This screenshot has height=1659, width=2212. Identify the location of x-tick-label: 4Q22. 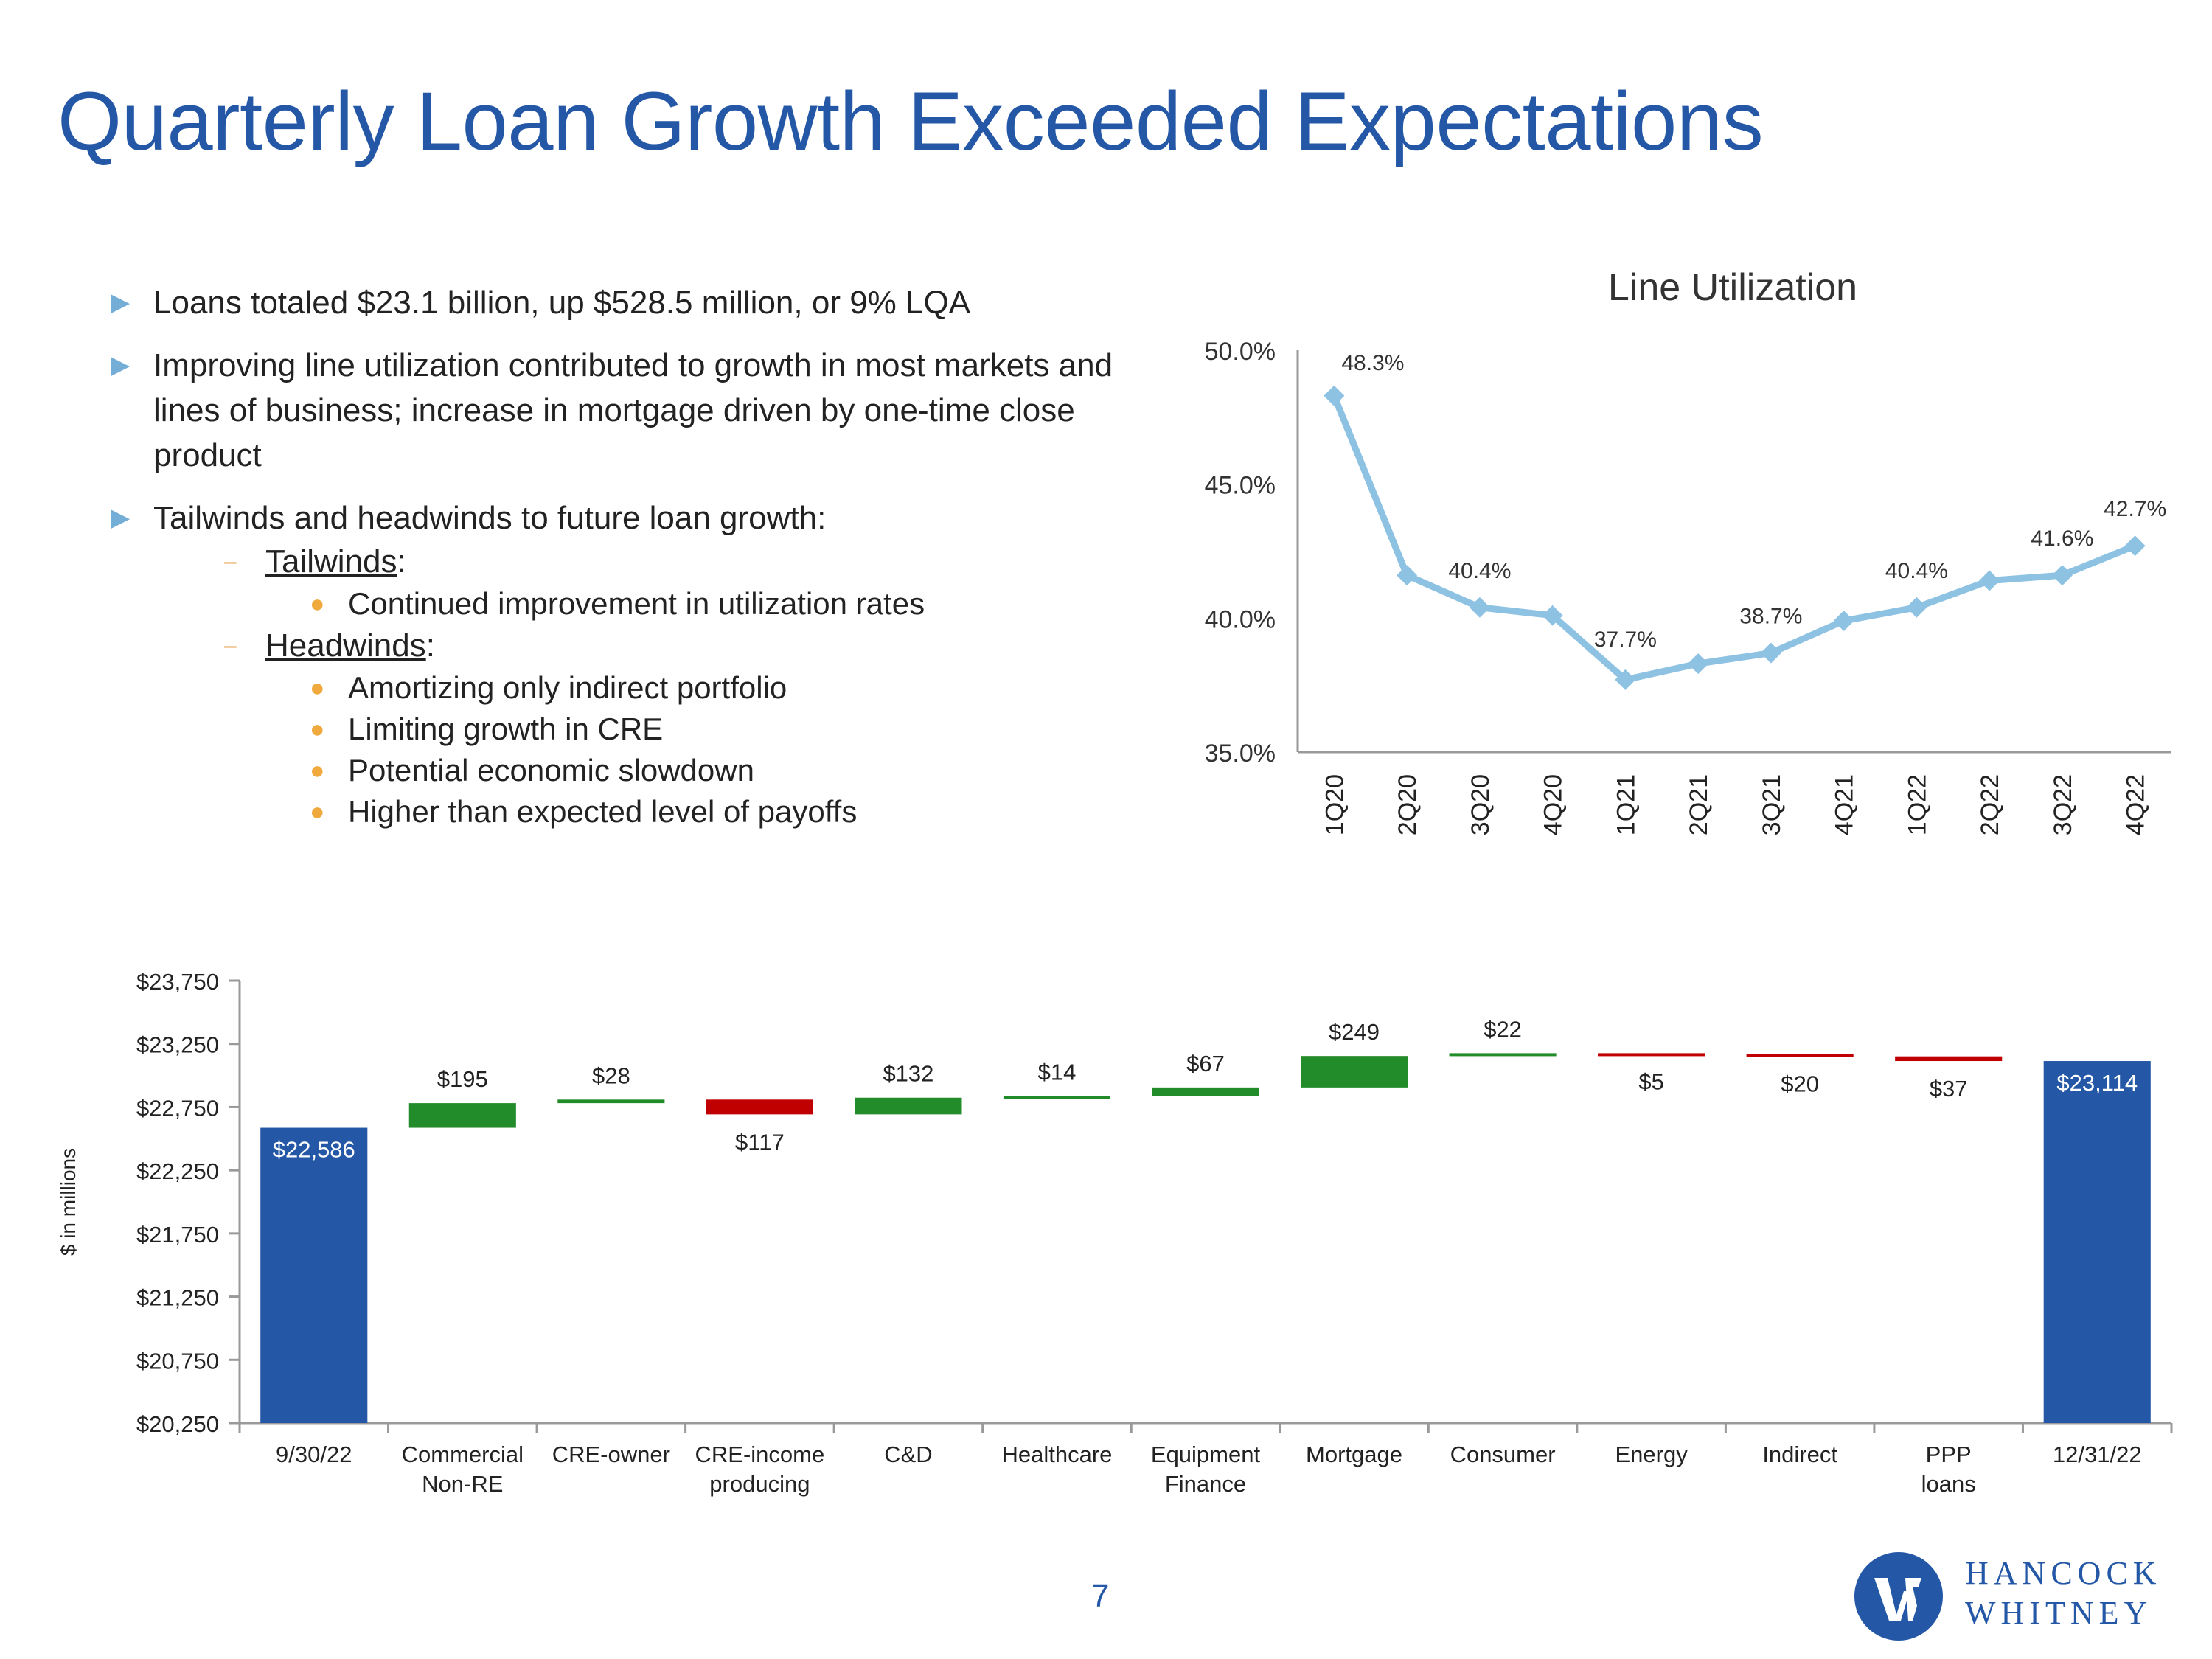
(2136, 804).